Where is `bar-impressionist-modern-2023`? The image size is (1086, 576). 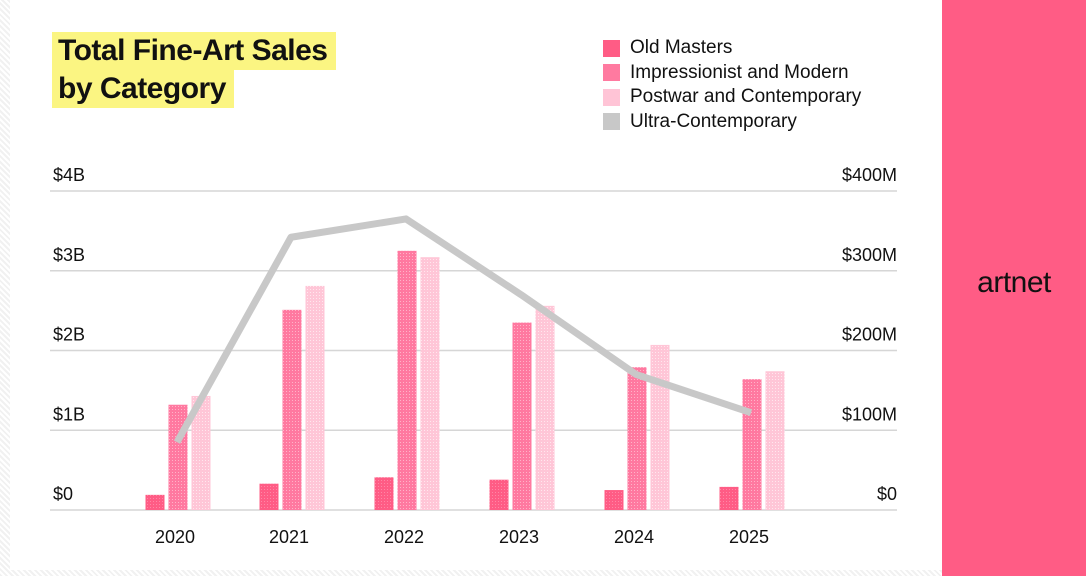 bar-impressionist-modern-2023 is located at coordinates (522, 416).